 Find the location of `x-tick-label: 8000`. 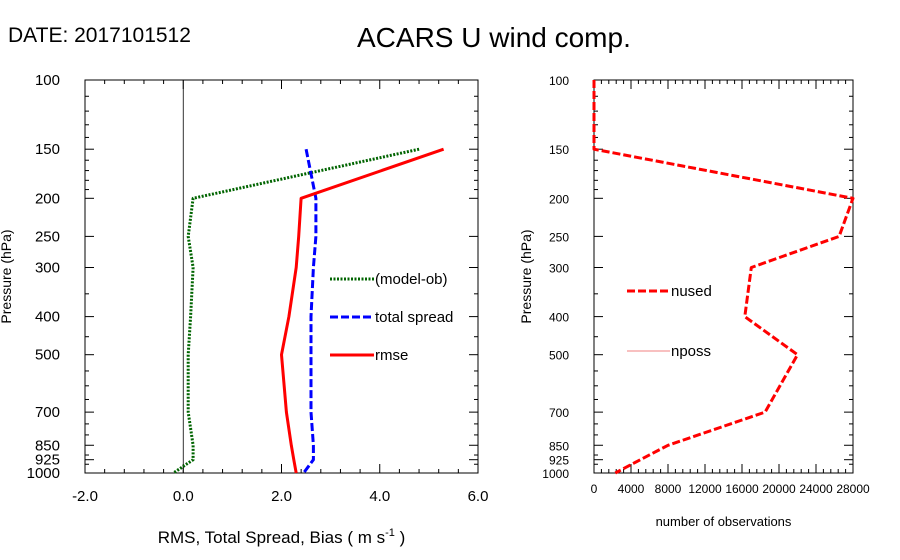

x-tick-label: 8000 is located at coordinates (668, 489).